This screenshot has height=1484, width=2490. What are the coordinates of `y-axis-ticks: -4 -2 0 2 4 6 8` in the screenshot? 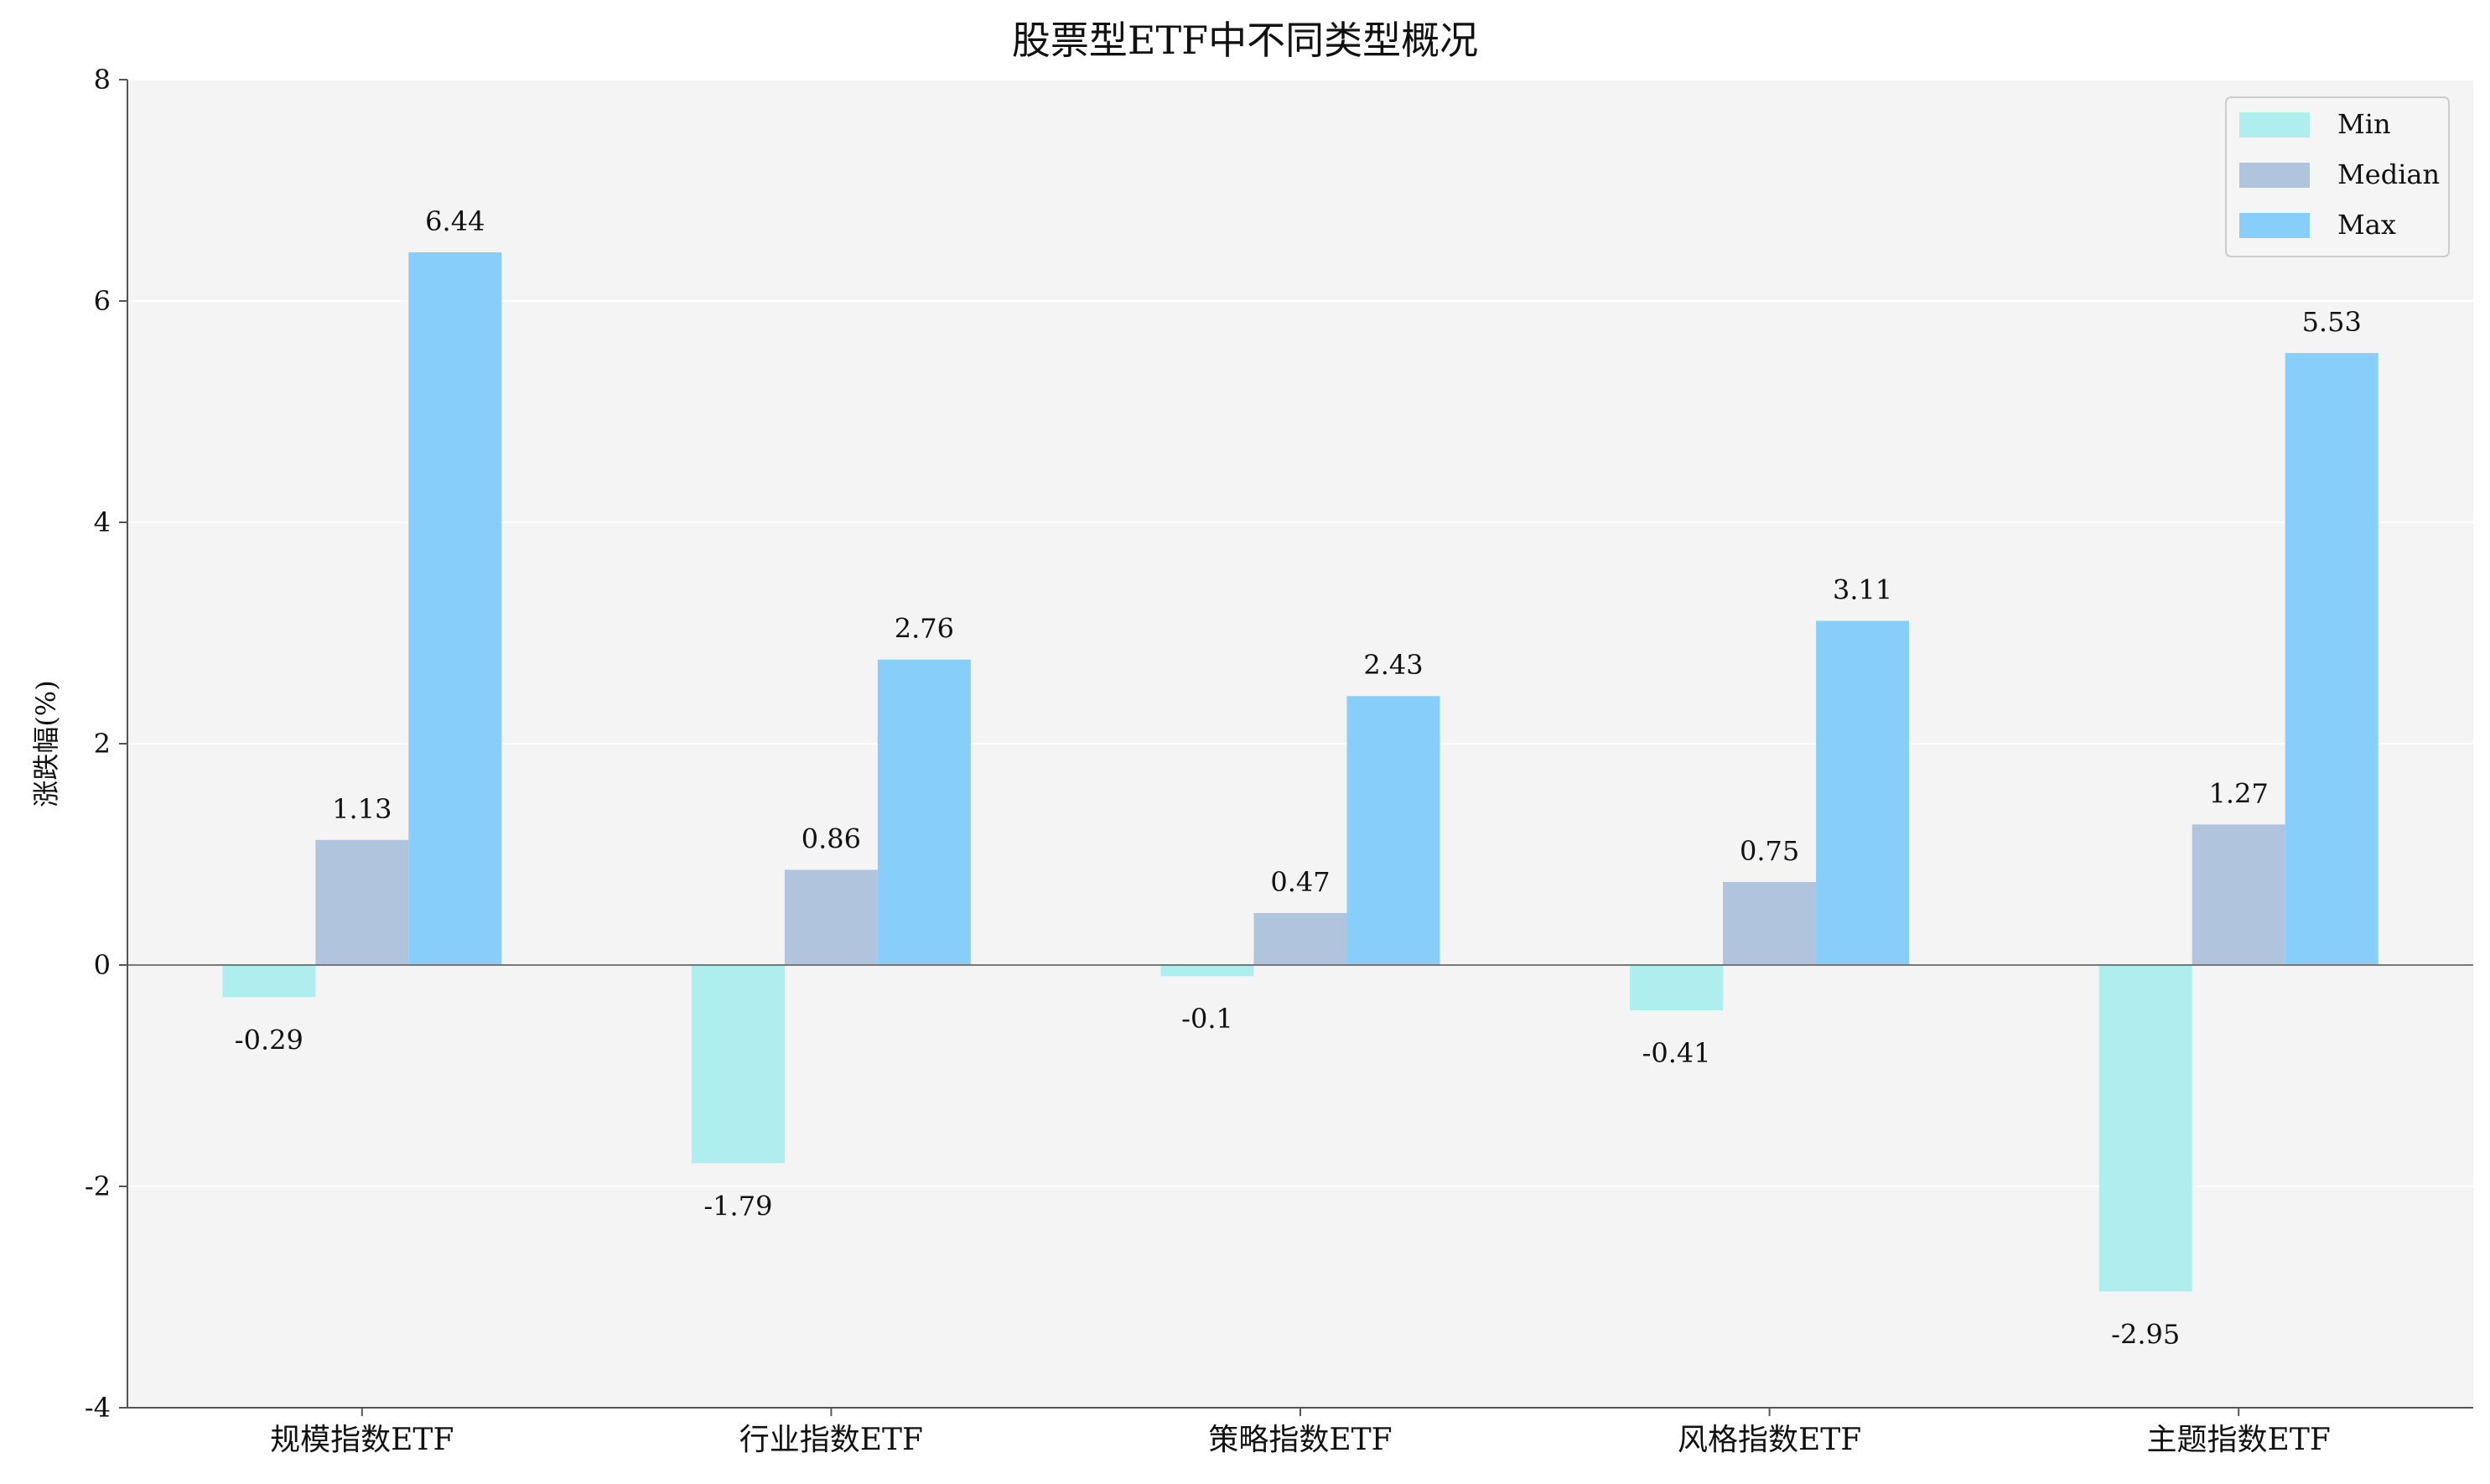 It's located at (106, 744).